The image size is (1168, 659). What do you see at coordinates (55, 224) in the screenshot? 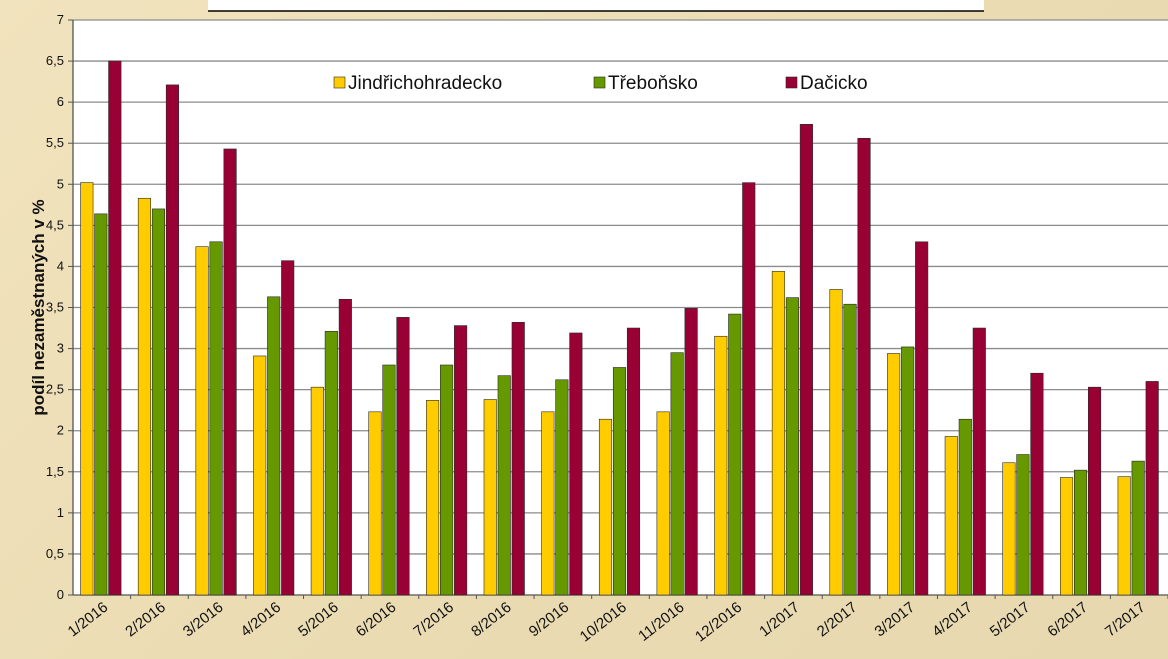
I see `y-tick-label: 4,5` at bounding box center [55, 224].